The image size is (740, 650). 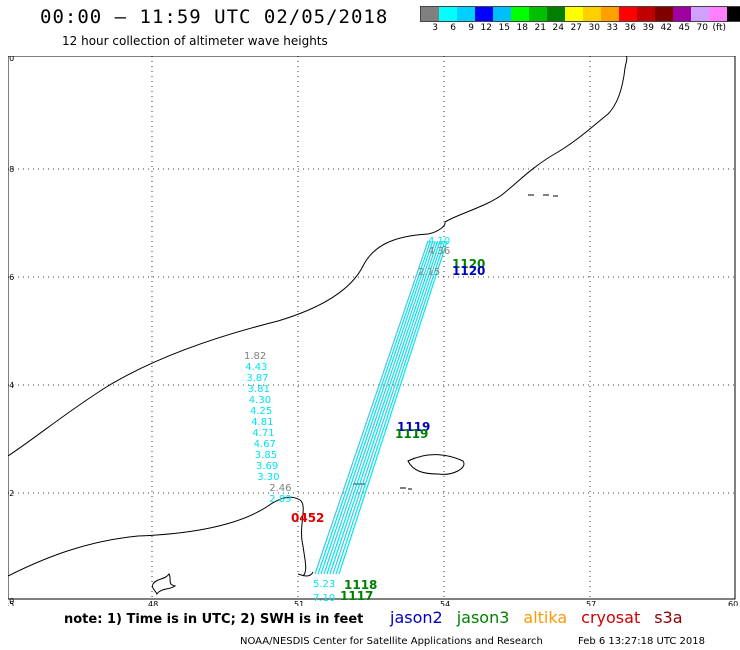 I want to click on y-tick-12: 12, so click(x=11, y=493).